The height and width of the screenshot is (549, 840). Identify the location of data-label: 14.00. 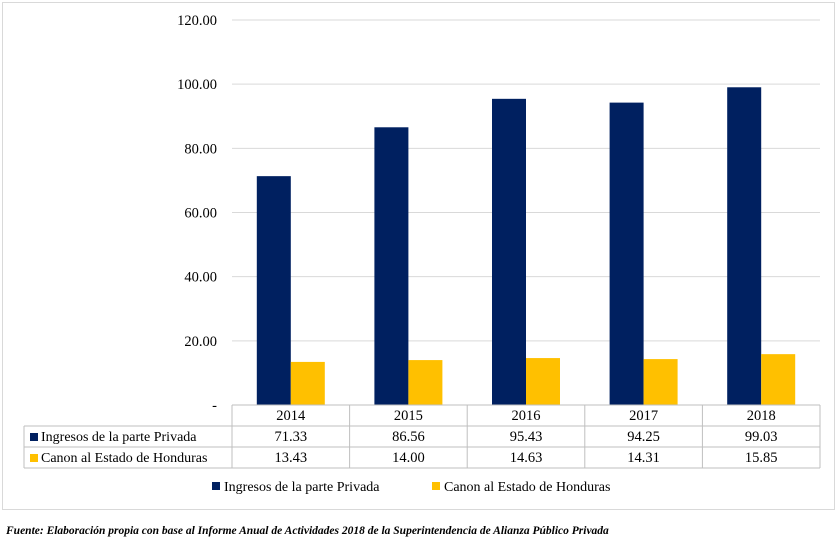
(408, 458).